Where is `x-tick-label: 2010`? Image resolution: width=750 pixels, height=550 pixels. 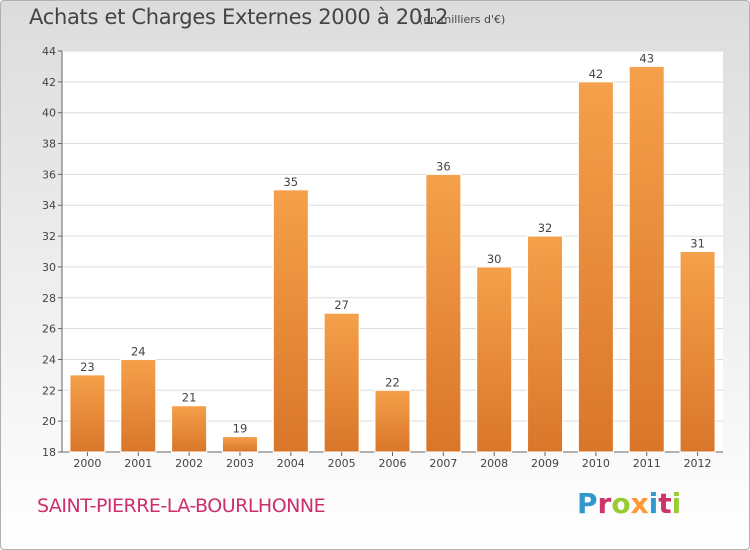 x-tick-label: 2010 is located at coordinates (596, 463).